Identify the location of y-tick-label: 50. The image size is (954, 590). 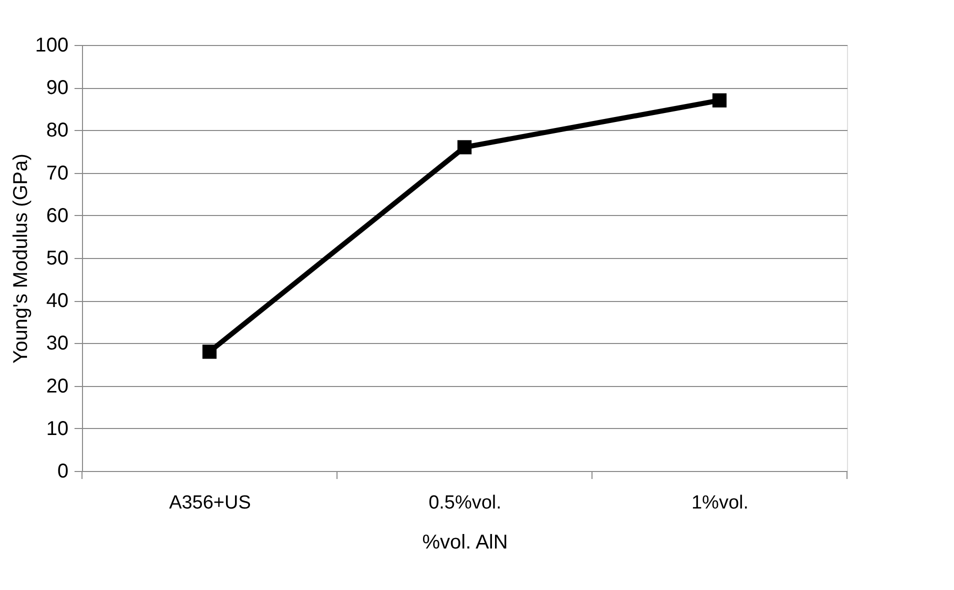
(57, 259).